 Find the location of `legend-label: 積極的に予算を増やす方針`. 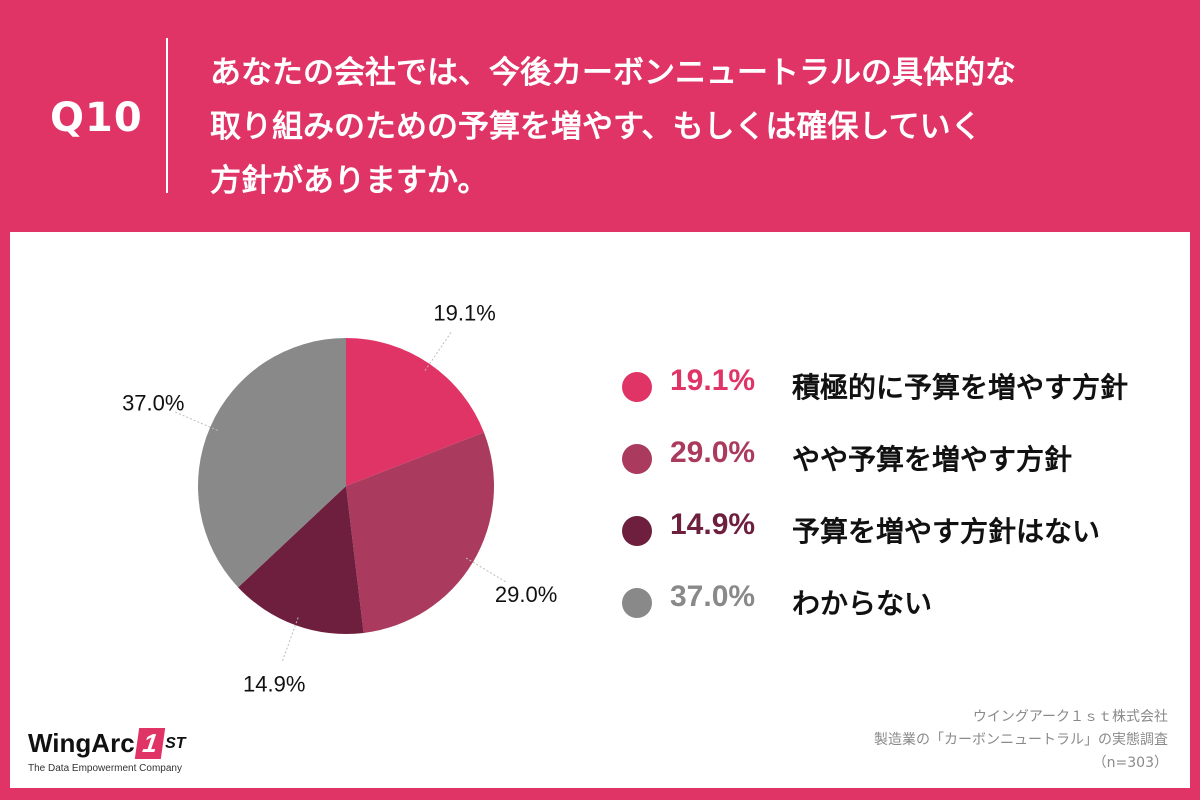

legend-label: 積極的に予算を増やす方針 is located at coordinates (960, 387).